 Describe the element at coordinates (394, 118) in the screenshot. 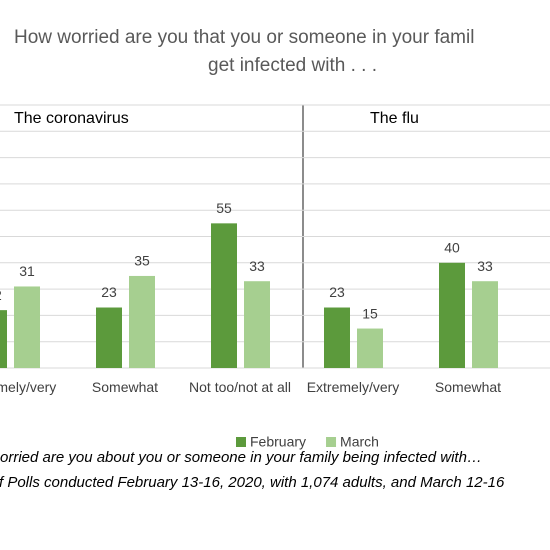

I see `panel-title: The flu` at that location.